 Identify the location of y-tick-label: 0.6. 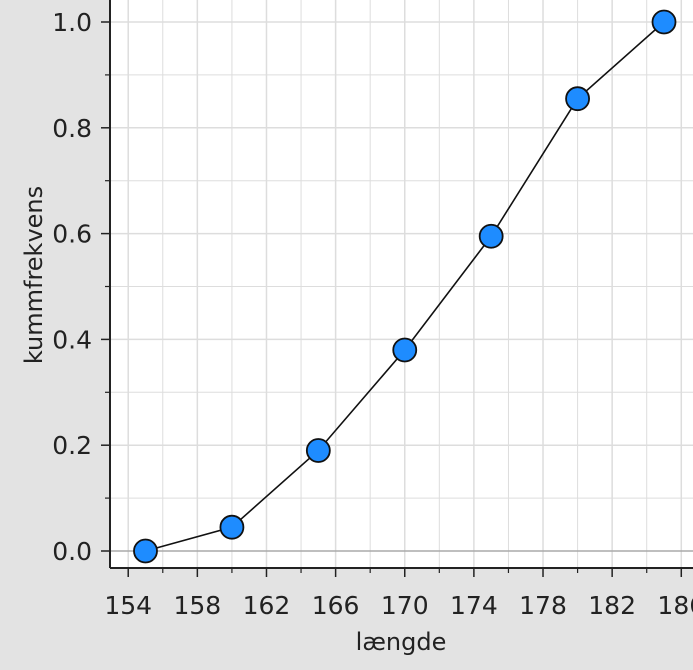
(72, 234).